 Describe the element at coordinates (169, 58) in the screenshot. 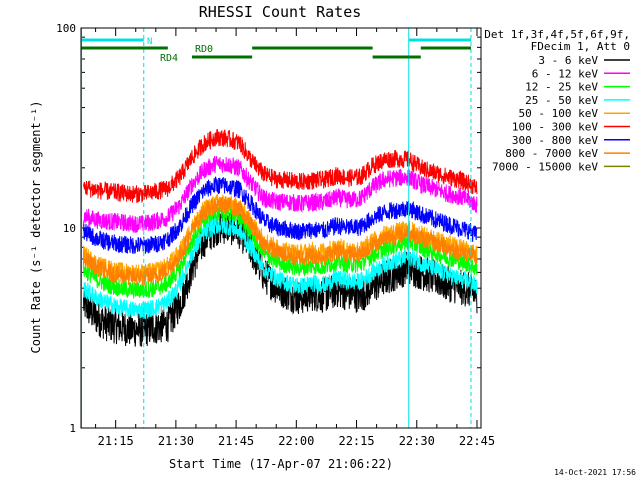

I see `rd4-label: RD4` at that location.